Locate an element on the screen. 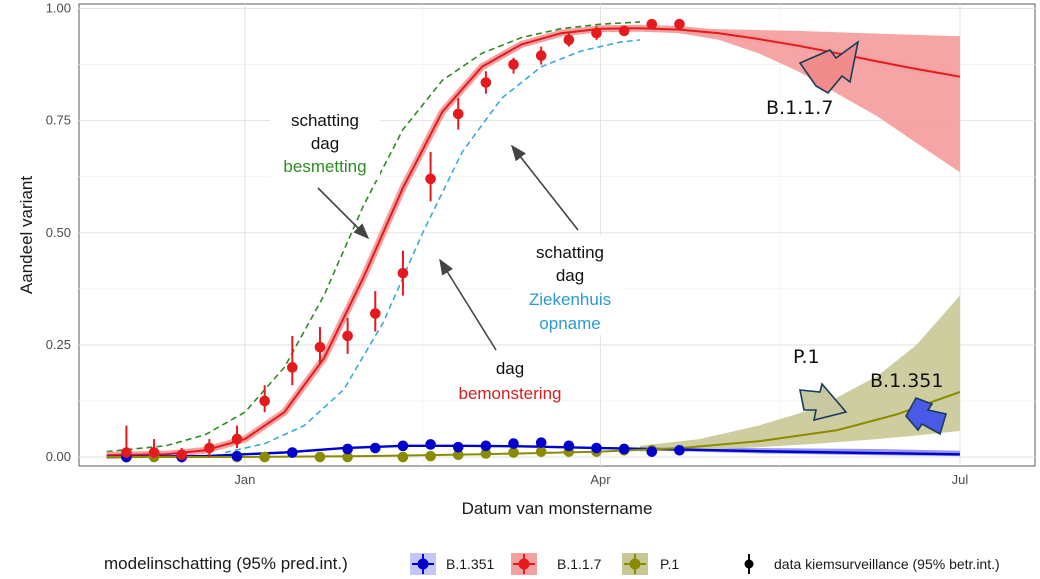  x-tick-label: Jan is located at coordinates (244, 479).